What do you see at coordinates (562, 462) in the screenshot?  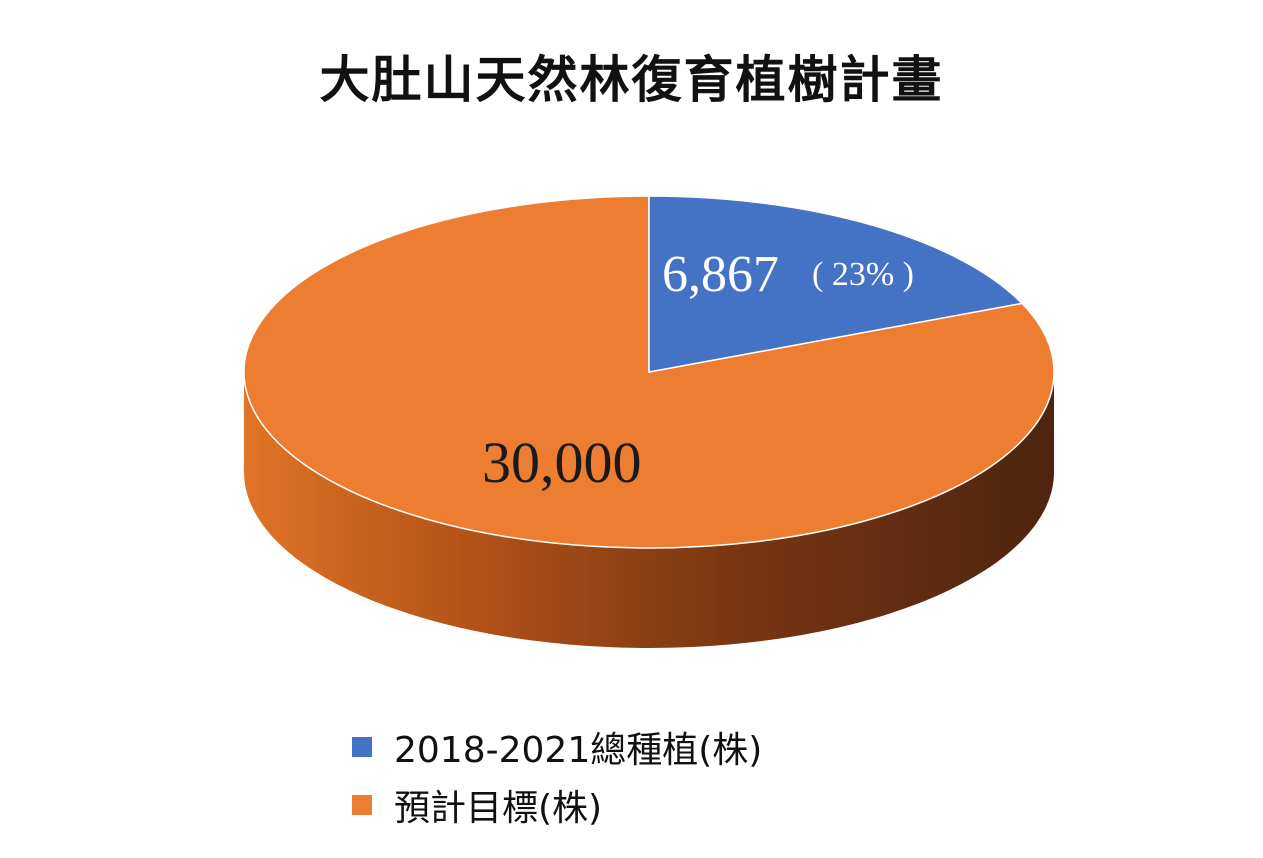 I see `slice-label-target-value: 30,000` at bounding box center [562, 462].